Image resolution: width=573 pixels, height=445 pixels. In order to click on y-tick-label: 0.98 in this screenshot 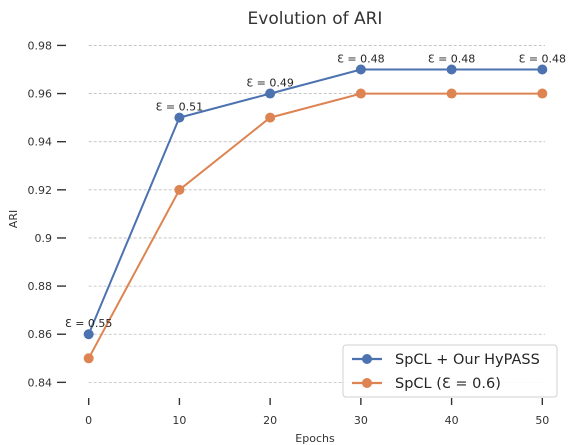, I will do `click(40, 45)`.